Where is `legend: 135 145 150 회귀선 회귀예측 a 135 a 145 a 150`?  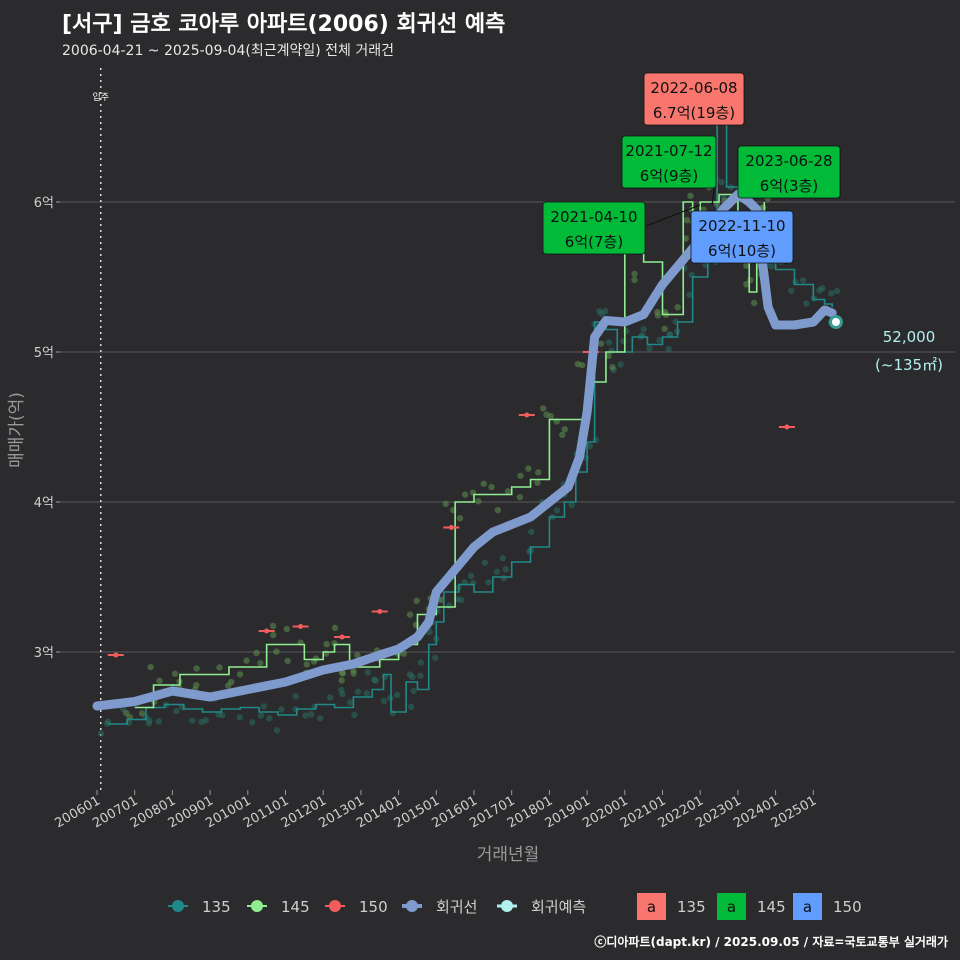 legend: 135 145 150 회귀선 회귀예측 a 135 a 145 a 150 is located at coordinates (515, 906).